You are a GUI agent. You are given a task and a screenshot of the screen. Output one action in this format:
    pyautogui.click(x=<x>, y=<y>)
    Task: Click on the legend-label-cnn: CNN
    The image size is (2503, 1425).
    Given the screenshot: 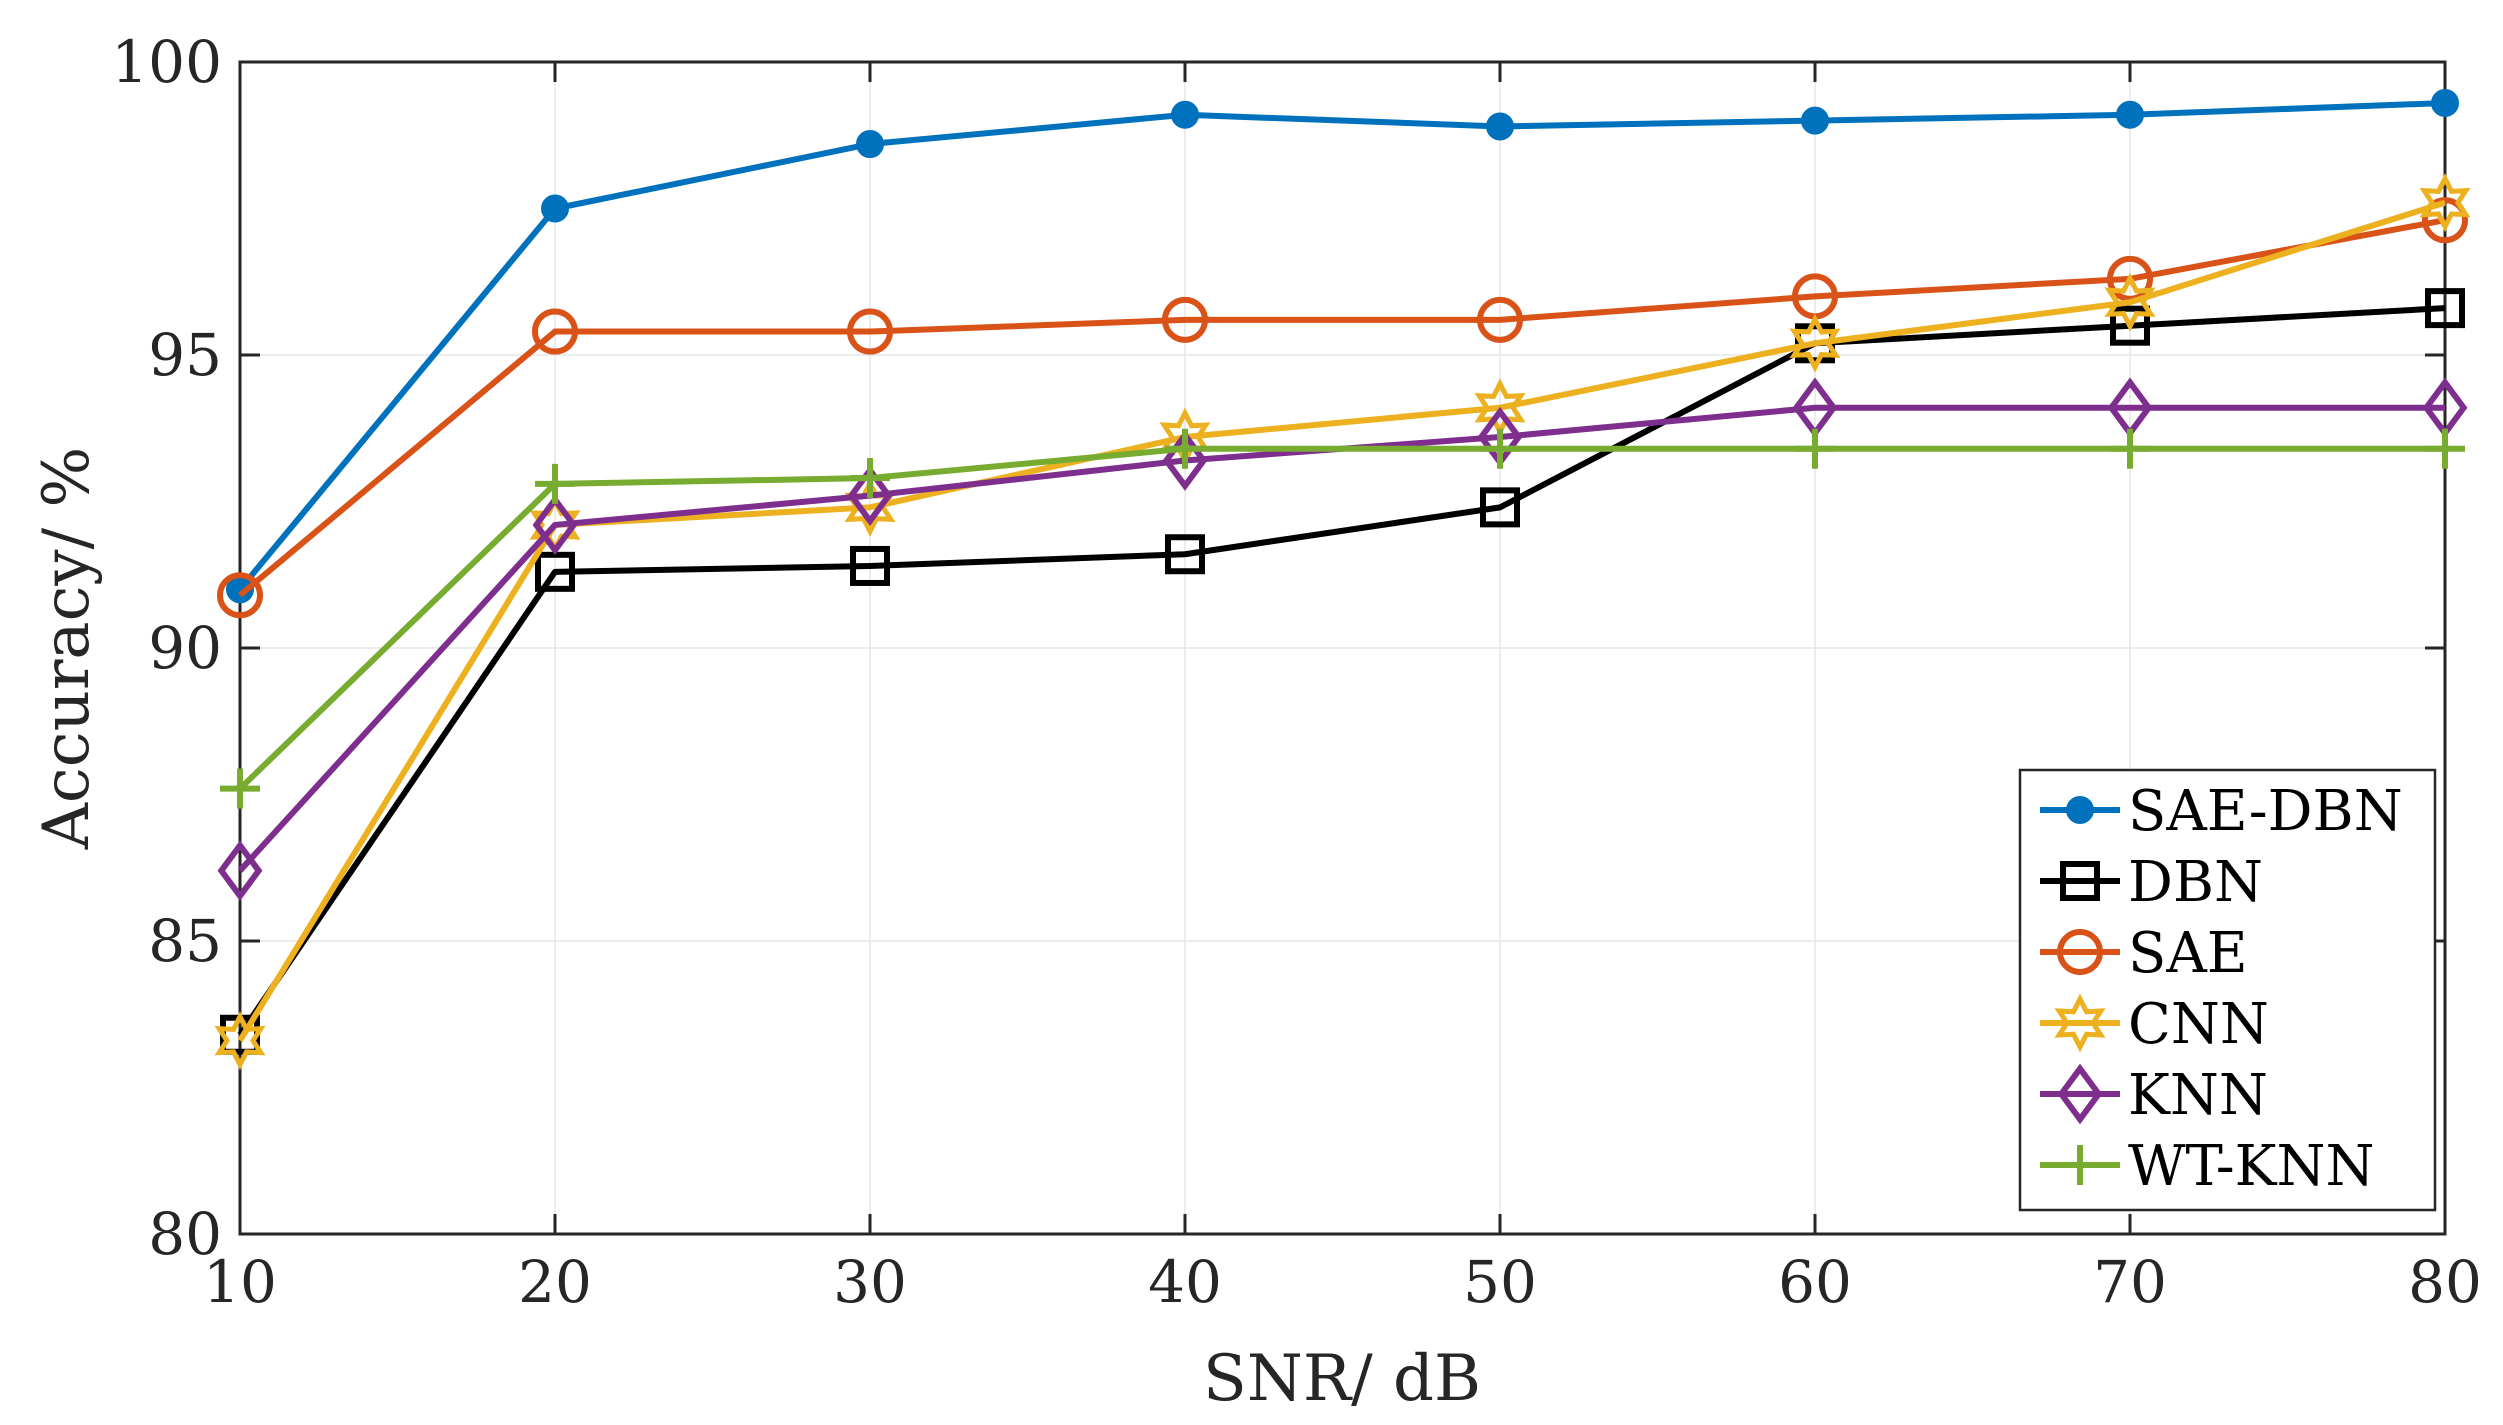 What is the action you would take?
    pyautogui.click(x=2198, y=1024)
    